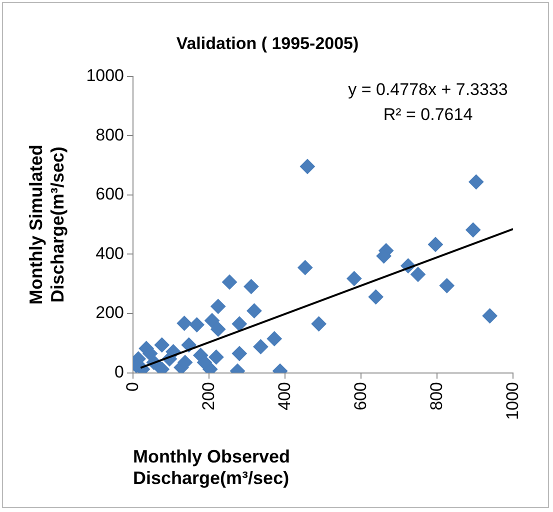 Image resolution: width=553 pixels, height=512 pixels. I want to click on y-tick-label: 400, so click(110, 253).